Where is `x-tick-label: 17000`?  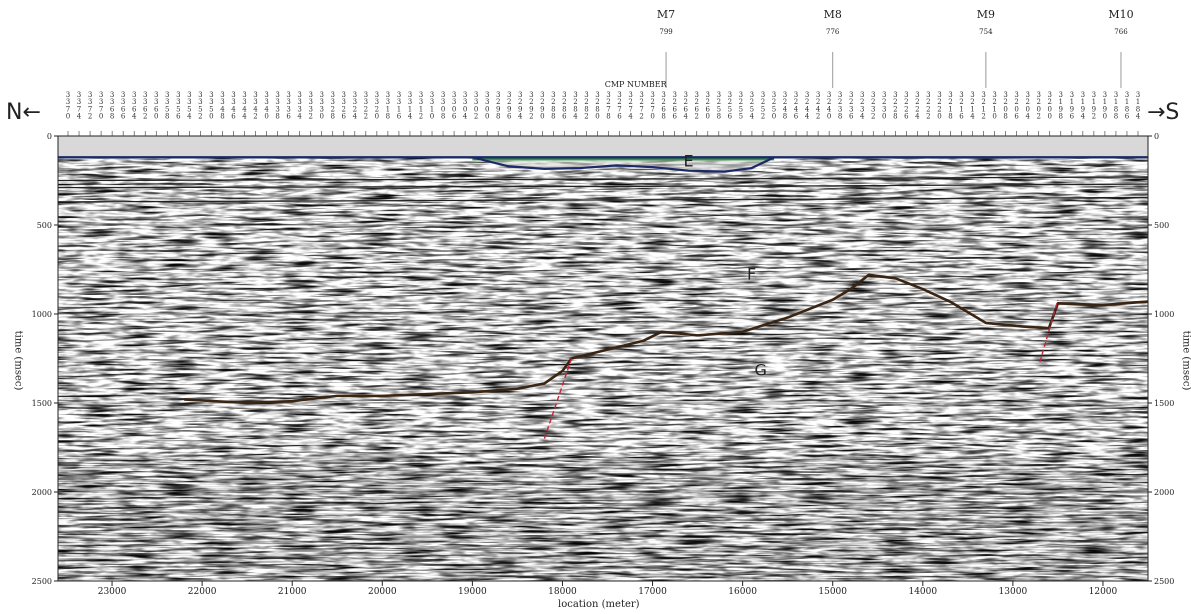
x-tick-label: 17000 is located at coordinates (652, 592).